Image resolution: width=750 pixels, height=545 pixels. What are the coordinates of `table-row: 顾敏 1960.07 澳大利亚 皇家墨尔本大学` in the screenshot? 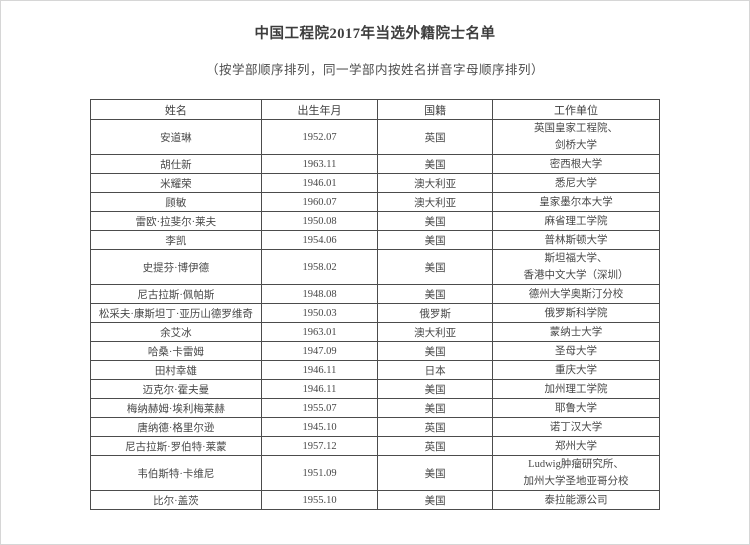 It's located at (375, 202).